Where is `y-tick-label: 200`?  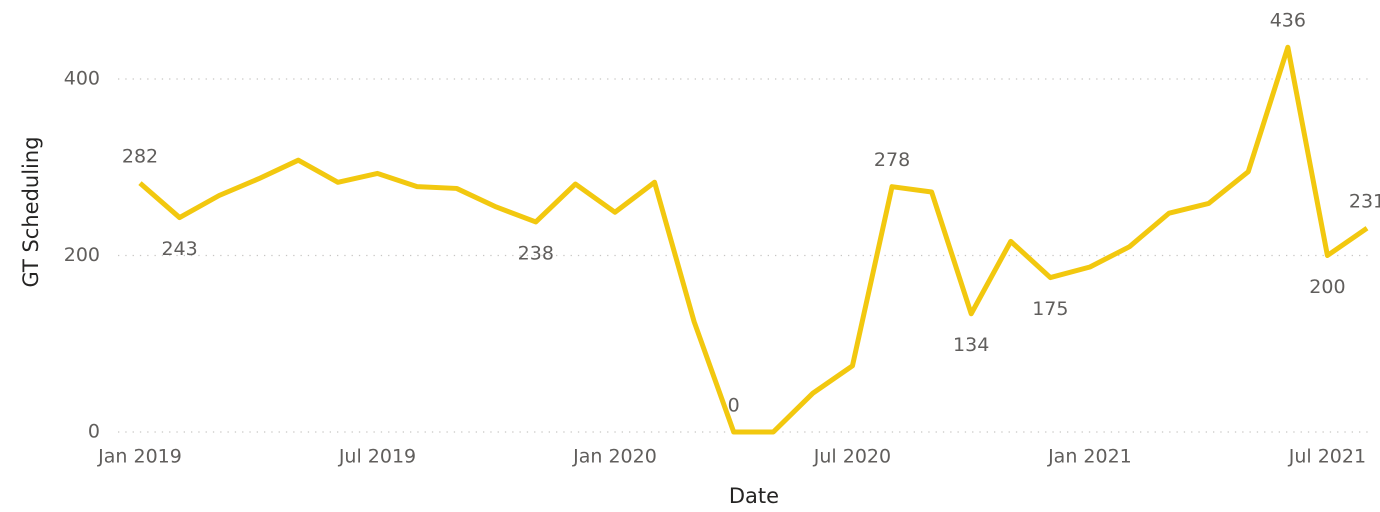
y-tick-label: 200 is located at coordinates (82, 255).